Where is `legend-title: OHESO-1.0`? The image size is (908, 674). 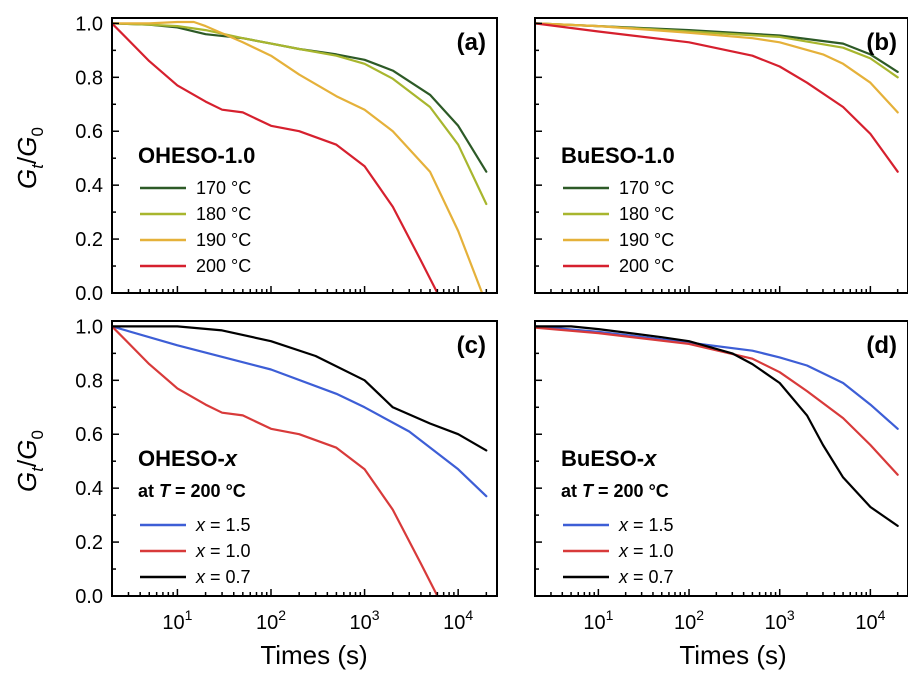
legend-title: OHESO-1.0 is located at coordinates (196, 155).